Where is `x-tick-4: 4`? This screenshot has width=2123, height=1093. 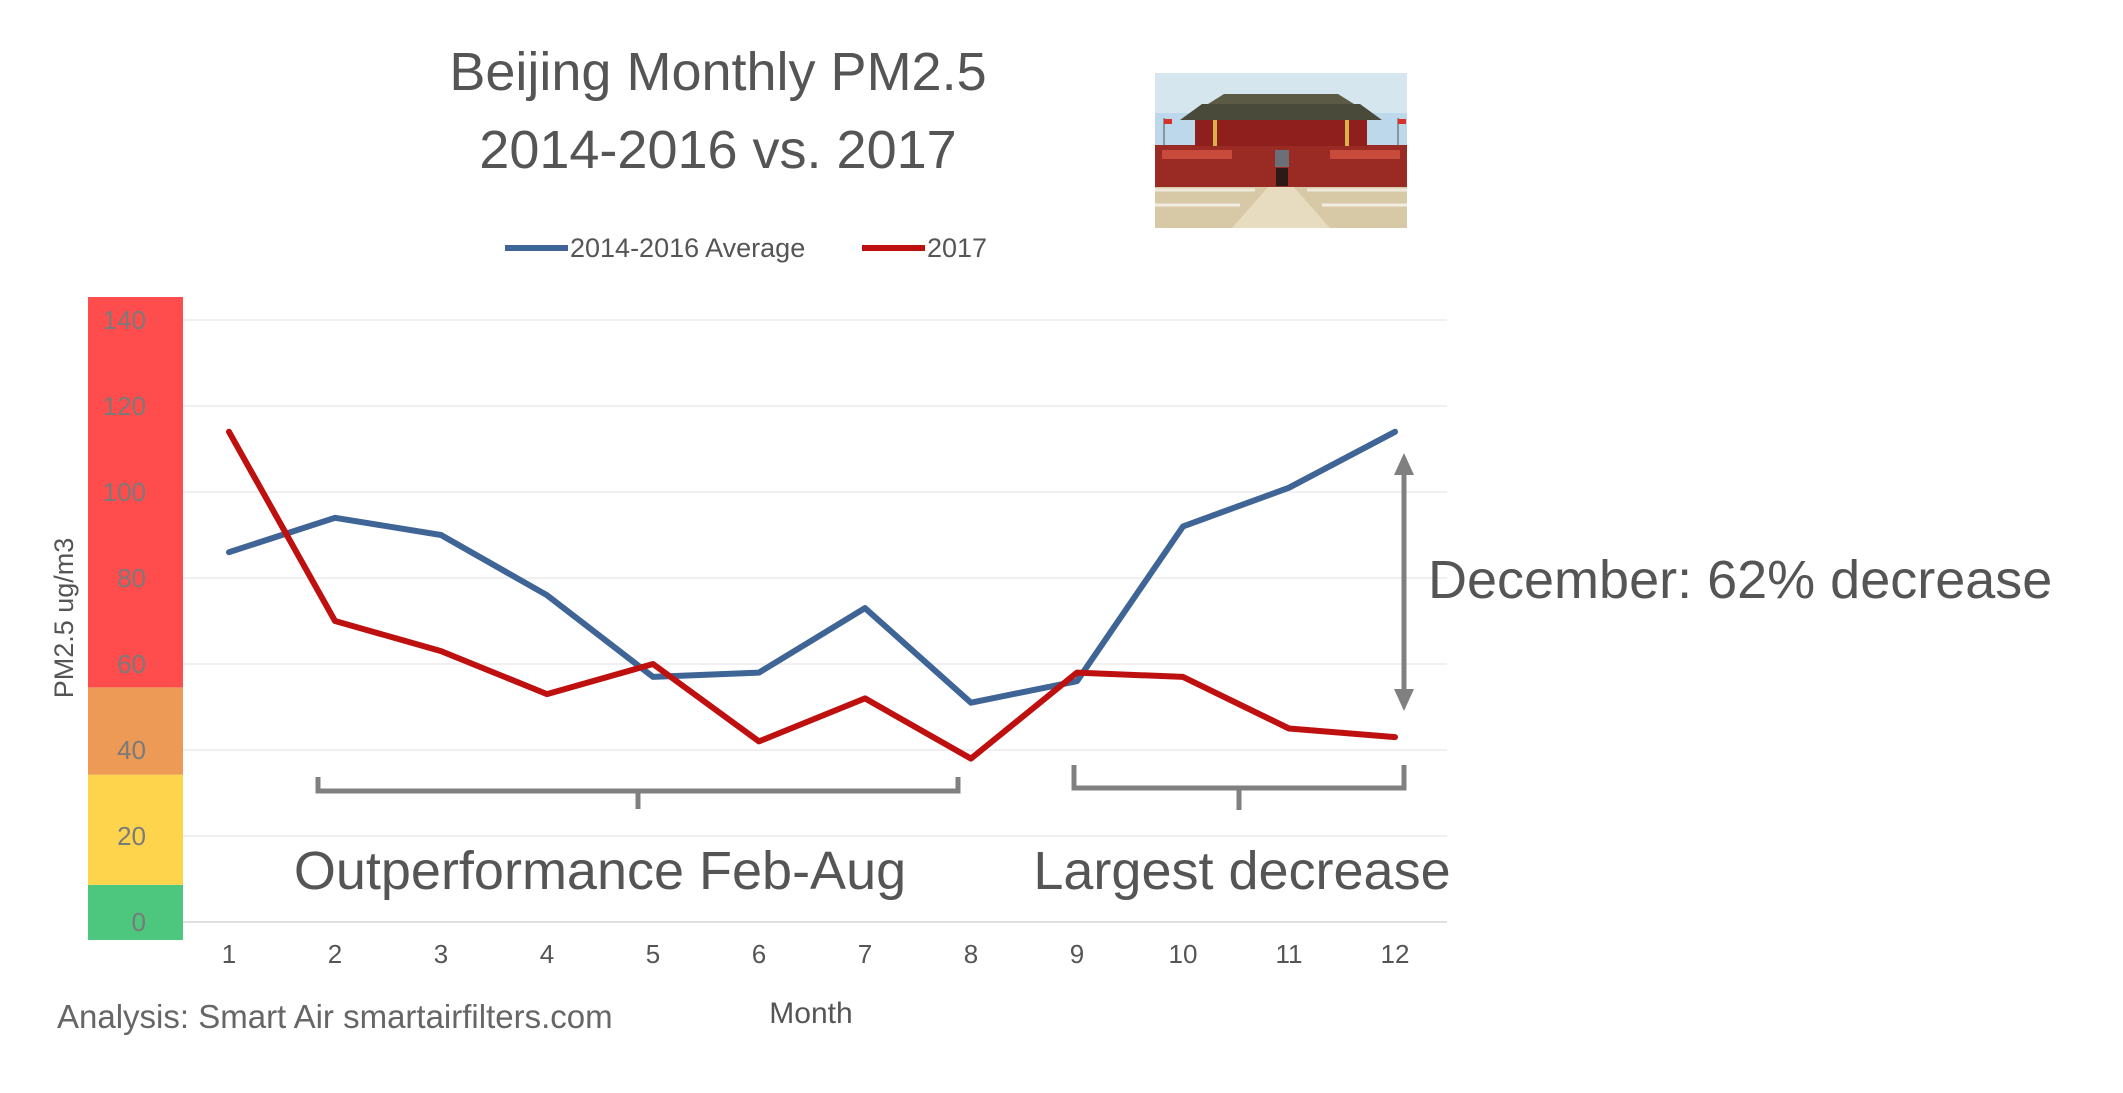
x-tick-4: 4 is located at coordinates (547, 954).